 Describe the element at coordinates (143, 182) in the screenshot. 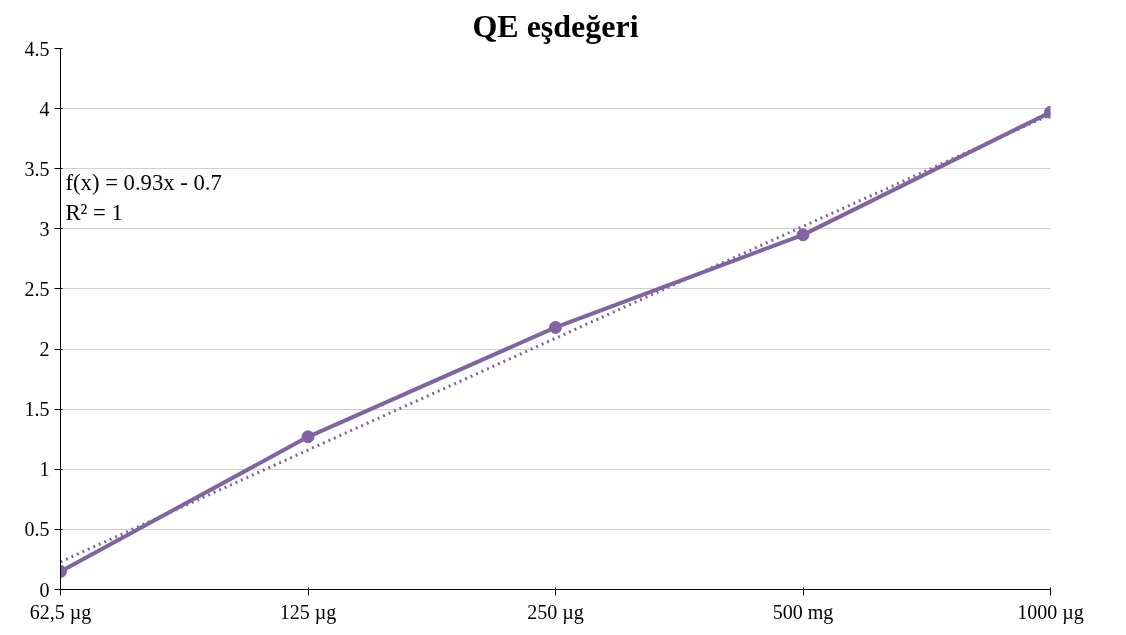

I see `annotation: f(x) = 0.93x - 0.7` at that location.